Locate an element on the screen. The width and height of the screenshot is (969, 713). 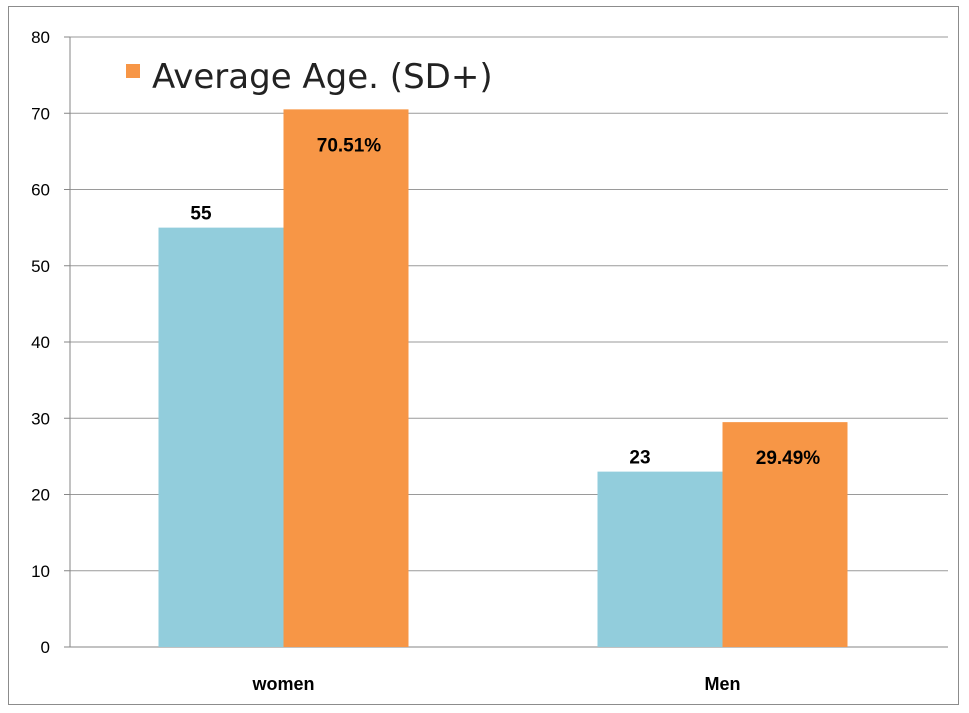
x-axis-categories: women Men is located at coordinates (495, 684).